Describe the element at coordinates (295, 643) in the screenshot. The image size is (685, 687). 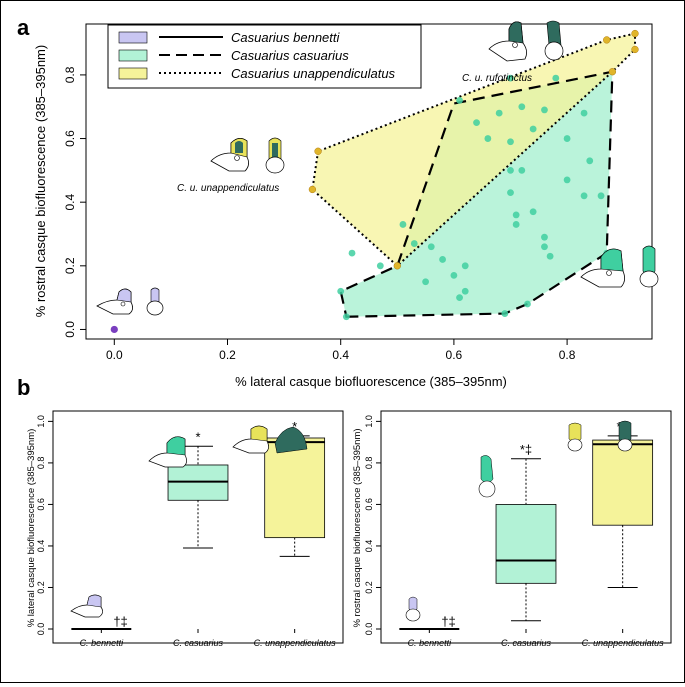
I see `category-label: C. unappendiculatus` at that location.